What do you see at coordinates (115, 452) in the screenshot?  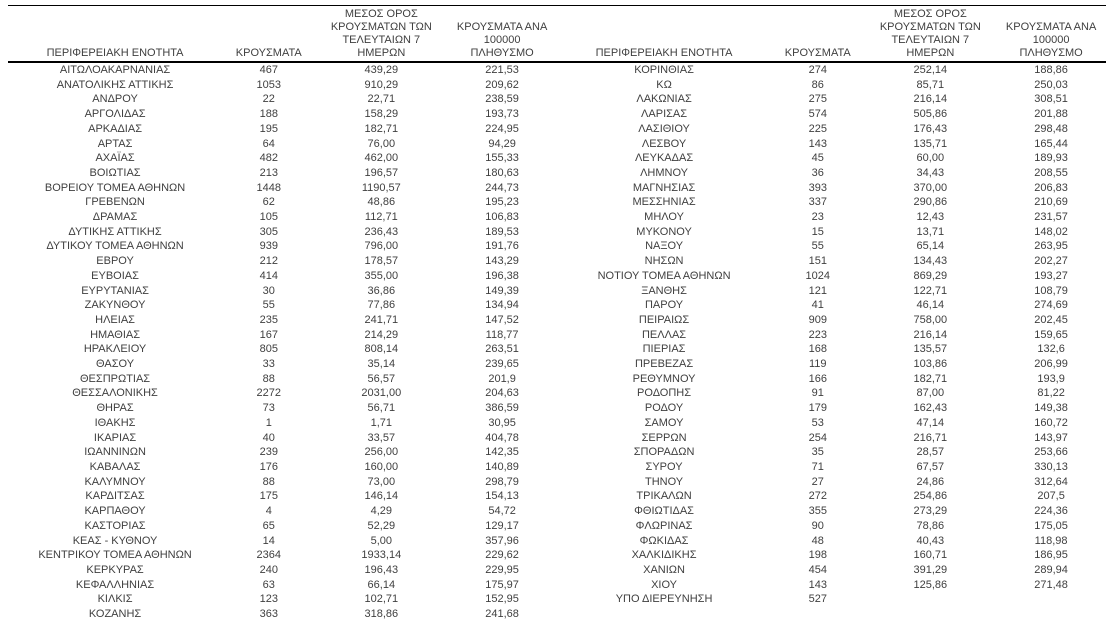 I see `region-cell: ΙΩΑΝΝΙΝΩΝ` at bounding box center [115, 452].